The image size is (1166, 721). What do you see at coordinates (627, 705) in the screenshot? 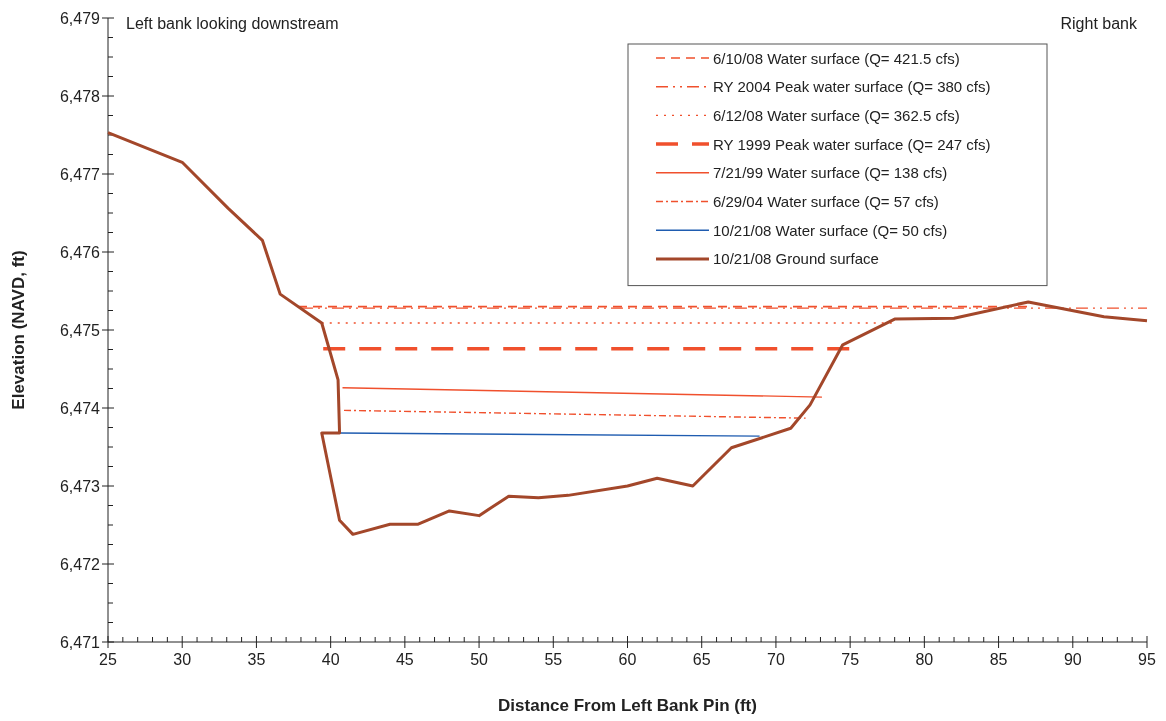
I see `x-axis-title: Distance From Left Bank Pin (ft)` at bounding box center [627, 705].